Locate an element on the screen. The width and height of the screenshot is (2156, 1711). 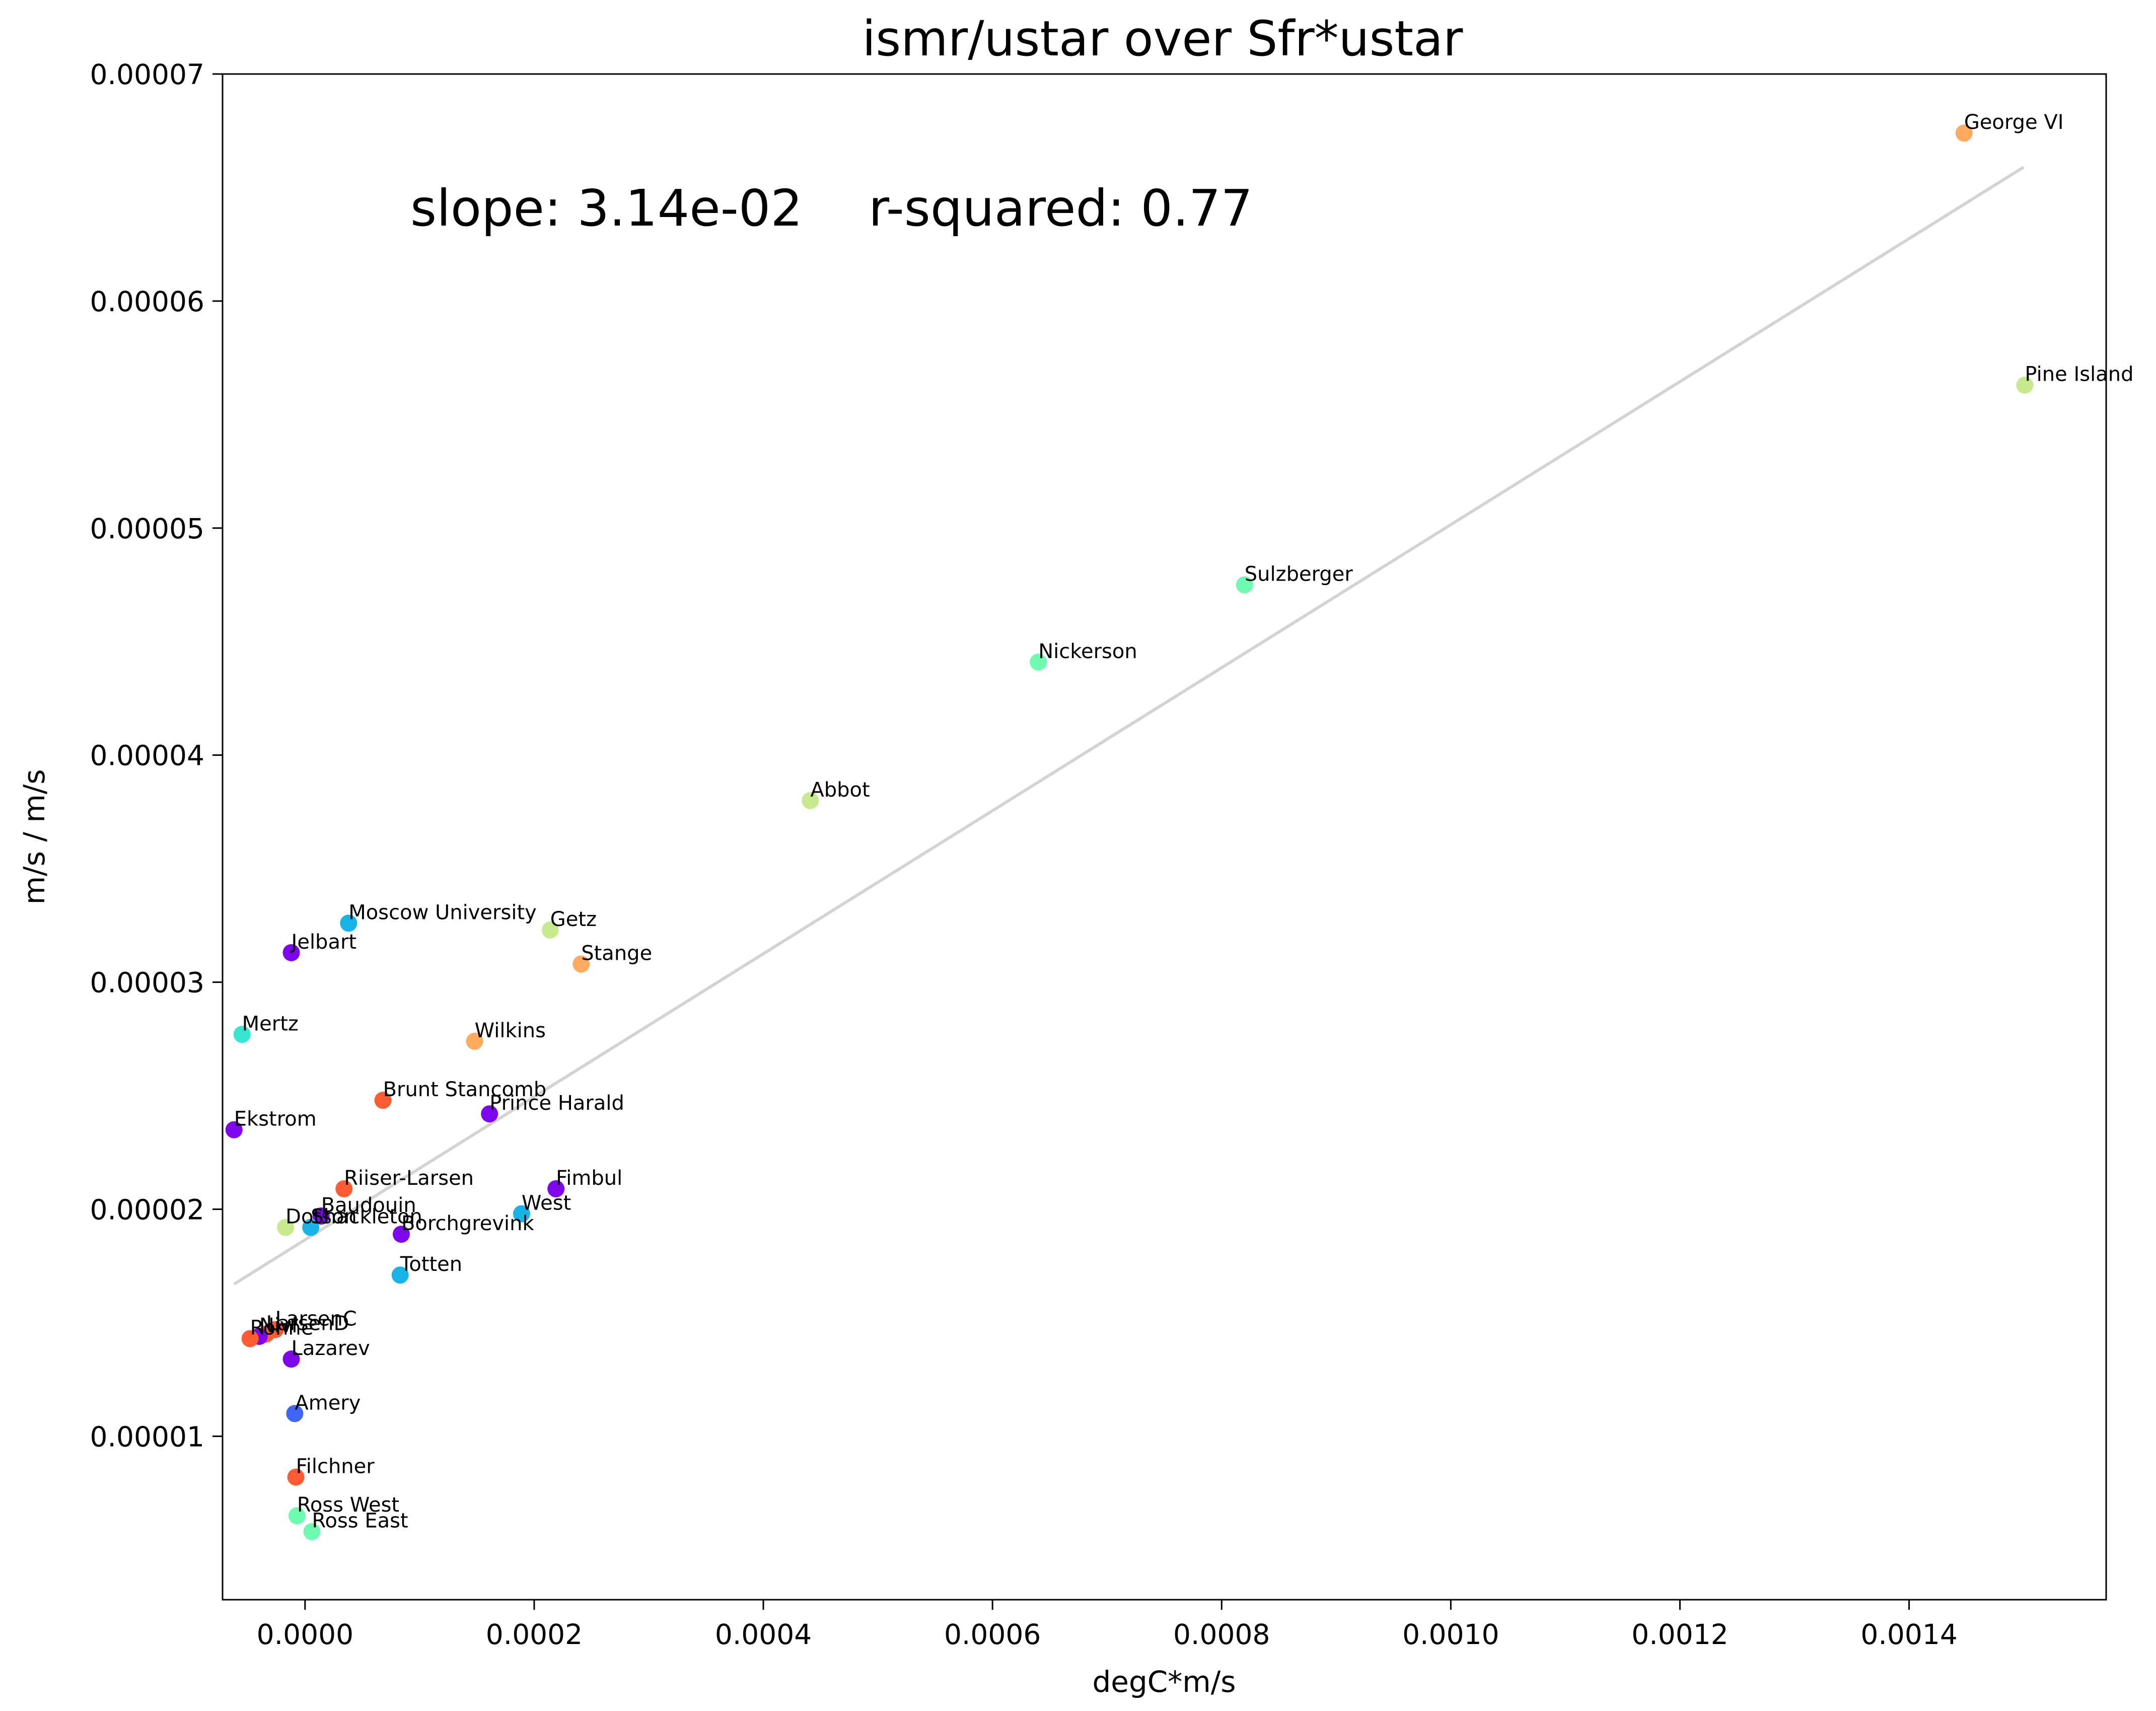
x-tick-label: 0.0010 is located at coordinates (1450, 1634).